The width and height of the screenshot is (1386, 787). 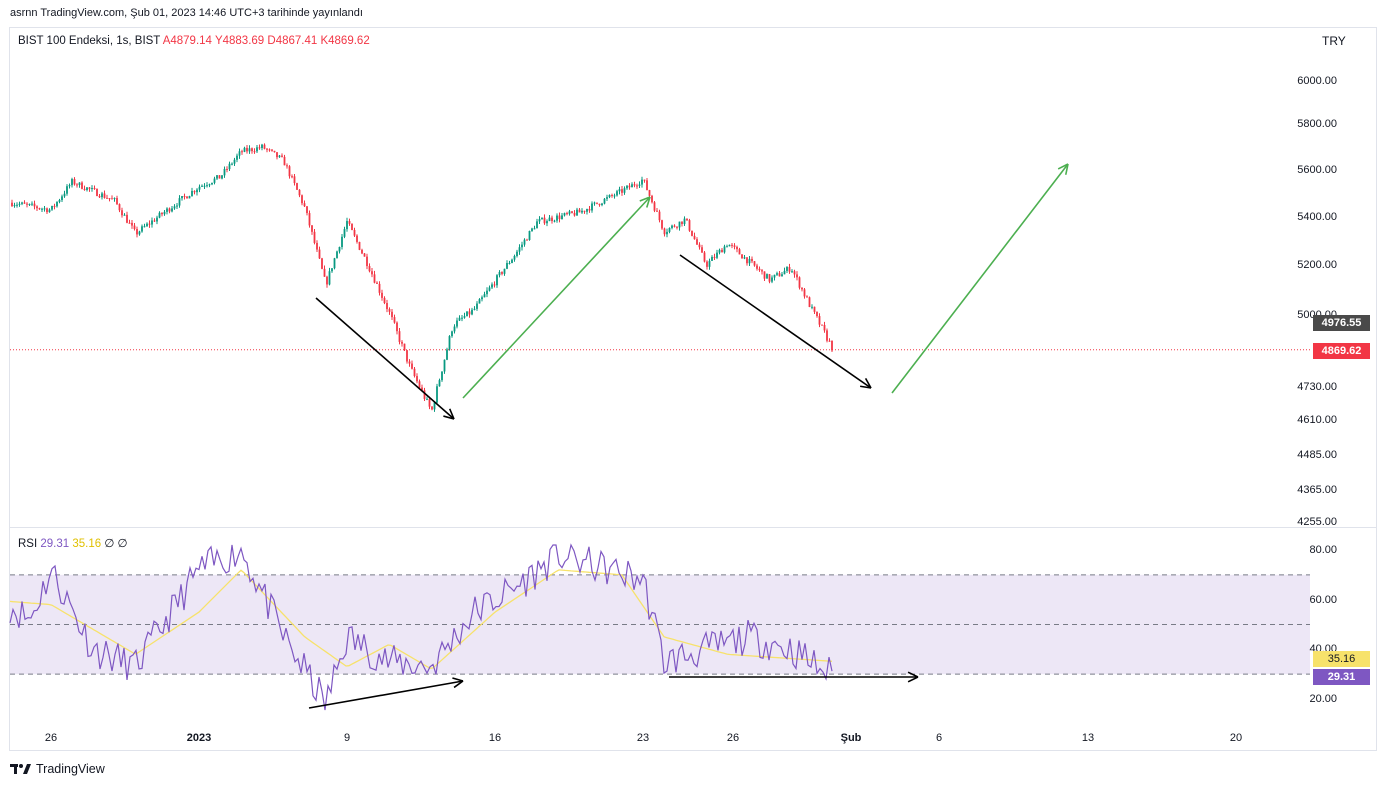 I want to click on price-badge-last: 4976.55, so click(x=1341, y=323).